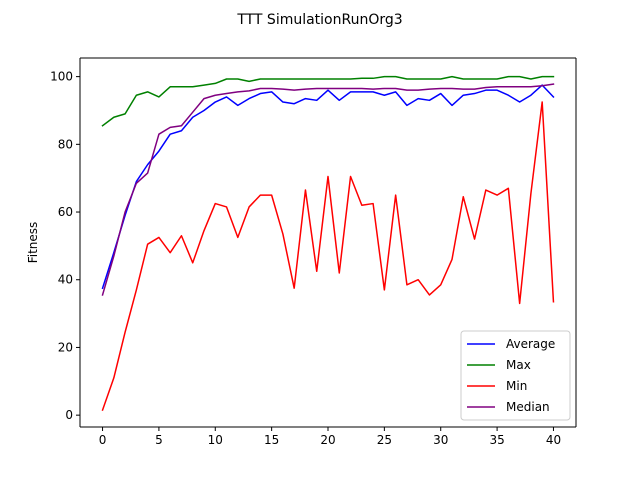 The height and width of the screenshot is (484, 640). Describe the element at coordinates (65, 144) in the screenshot. I see `y-tick-label: 80` at that location.